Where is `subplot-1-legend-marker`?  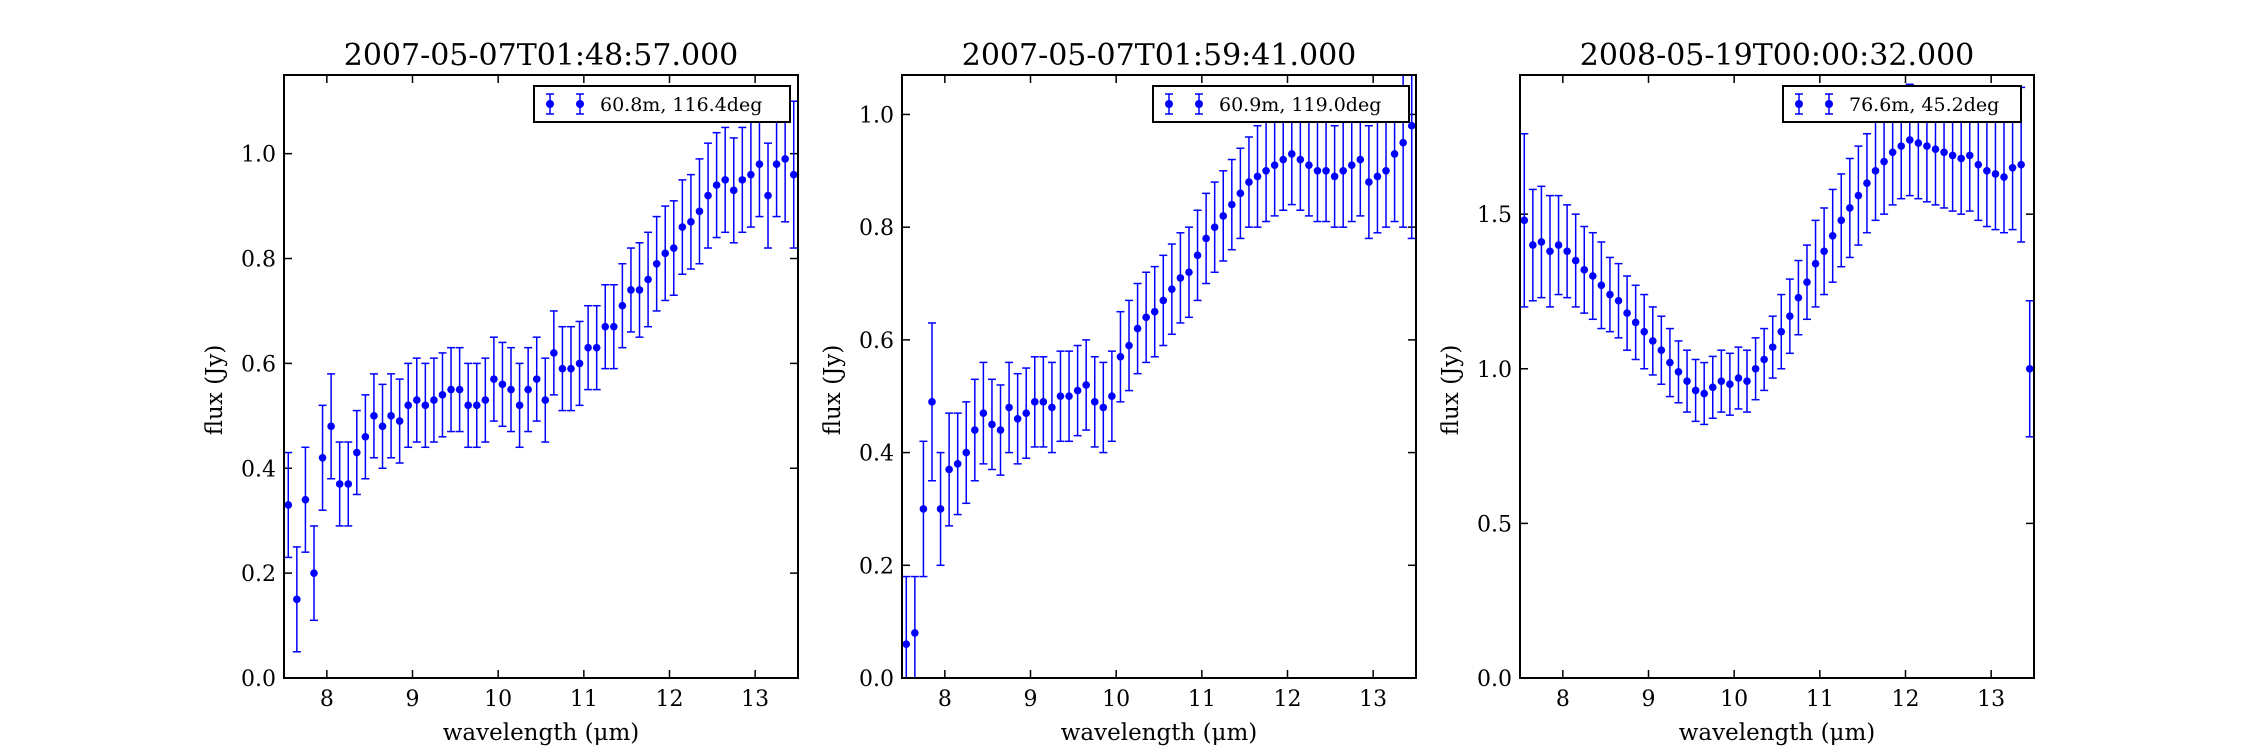 subplot-1-legend-marker is located at coordinates (565, 104).